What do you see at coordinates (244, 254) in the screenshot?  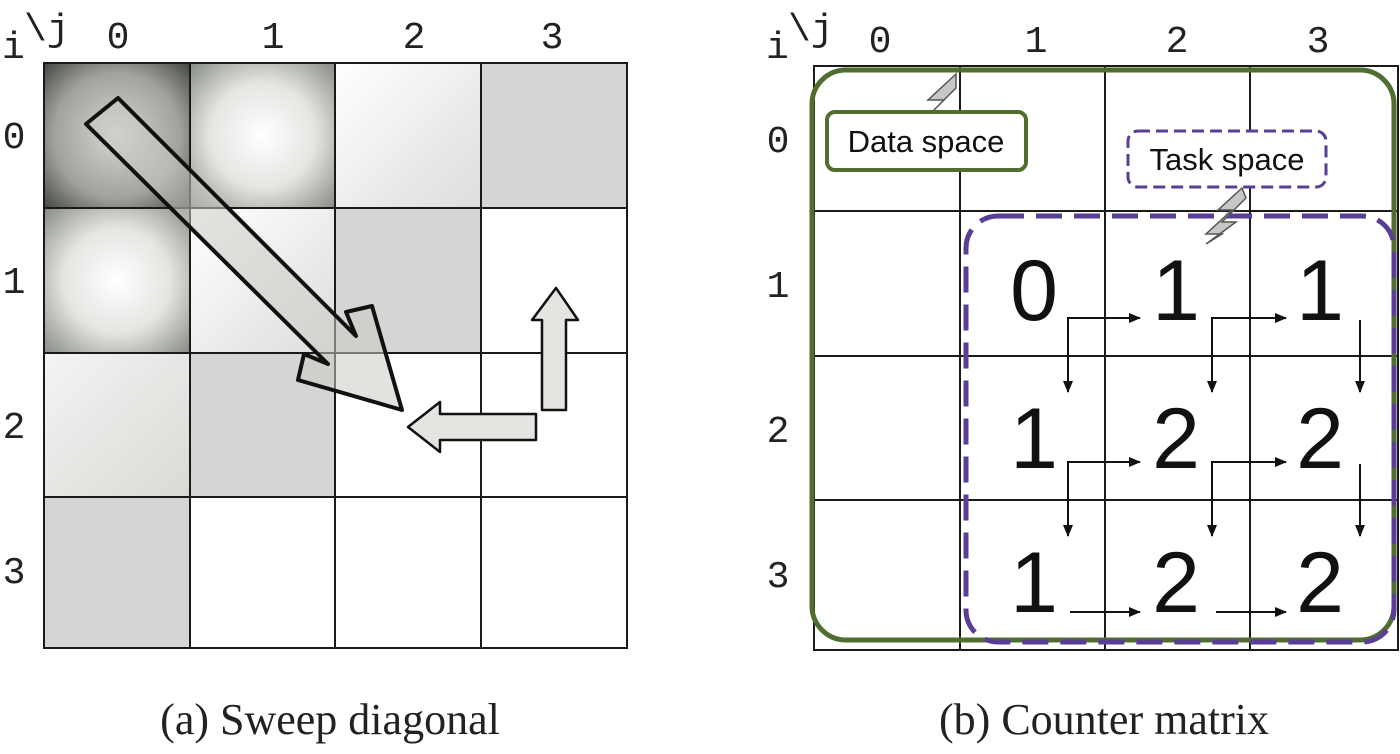 I see `diagonal-sweep-arrow` at bounding box center [244, 254].